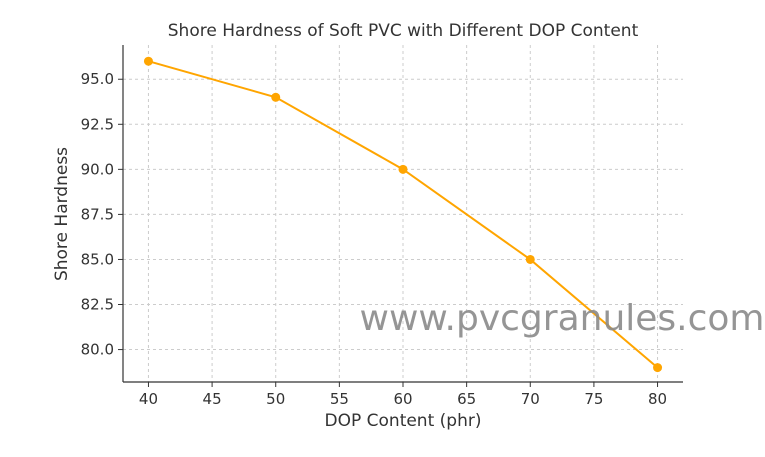 The image size is (765, 457). Describe the element at coordinates (466, 399) in the screenshot. I see `x-tick-label: 65` at that location.